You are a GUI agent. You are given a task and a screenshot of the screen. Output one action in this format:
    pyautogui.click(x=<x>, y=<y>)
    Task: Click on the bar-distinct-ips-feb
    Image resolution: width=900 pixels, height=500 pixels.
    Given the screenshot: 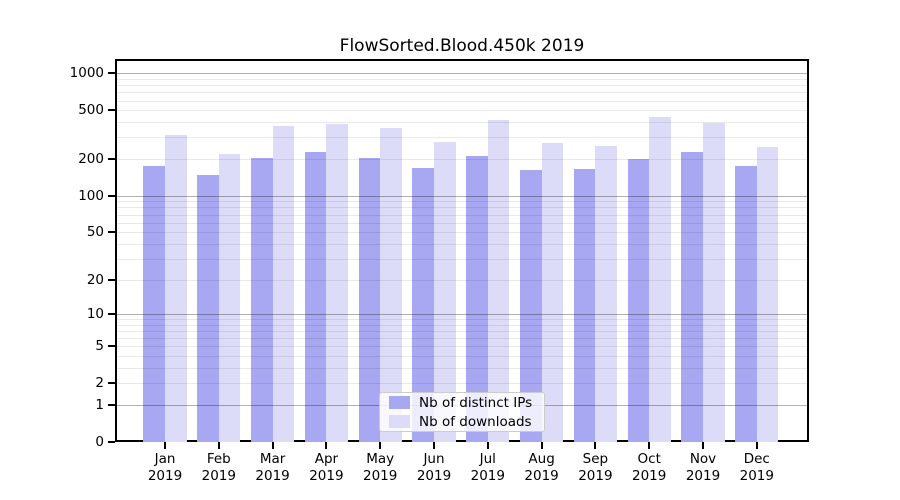 What is the action you would take?
    pyautogui.click(x=208, y=308)
    